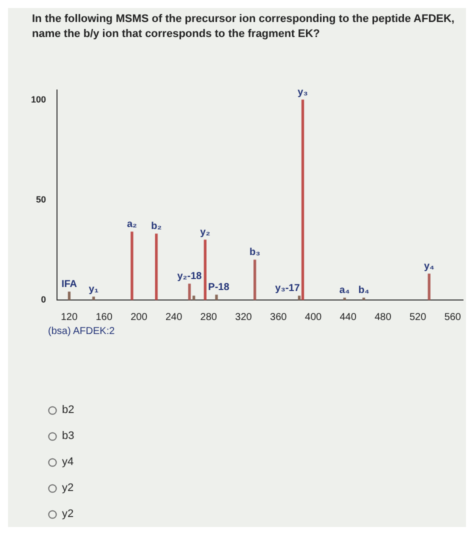  Describe the element at coordinates (303, 92) in the screenshot. I see `annotation: y₃` at that location.